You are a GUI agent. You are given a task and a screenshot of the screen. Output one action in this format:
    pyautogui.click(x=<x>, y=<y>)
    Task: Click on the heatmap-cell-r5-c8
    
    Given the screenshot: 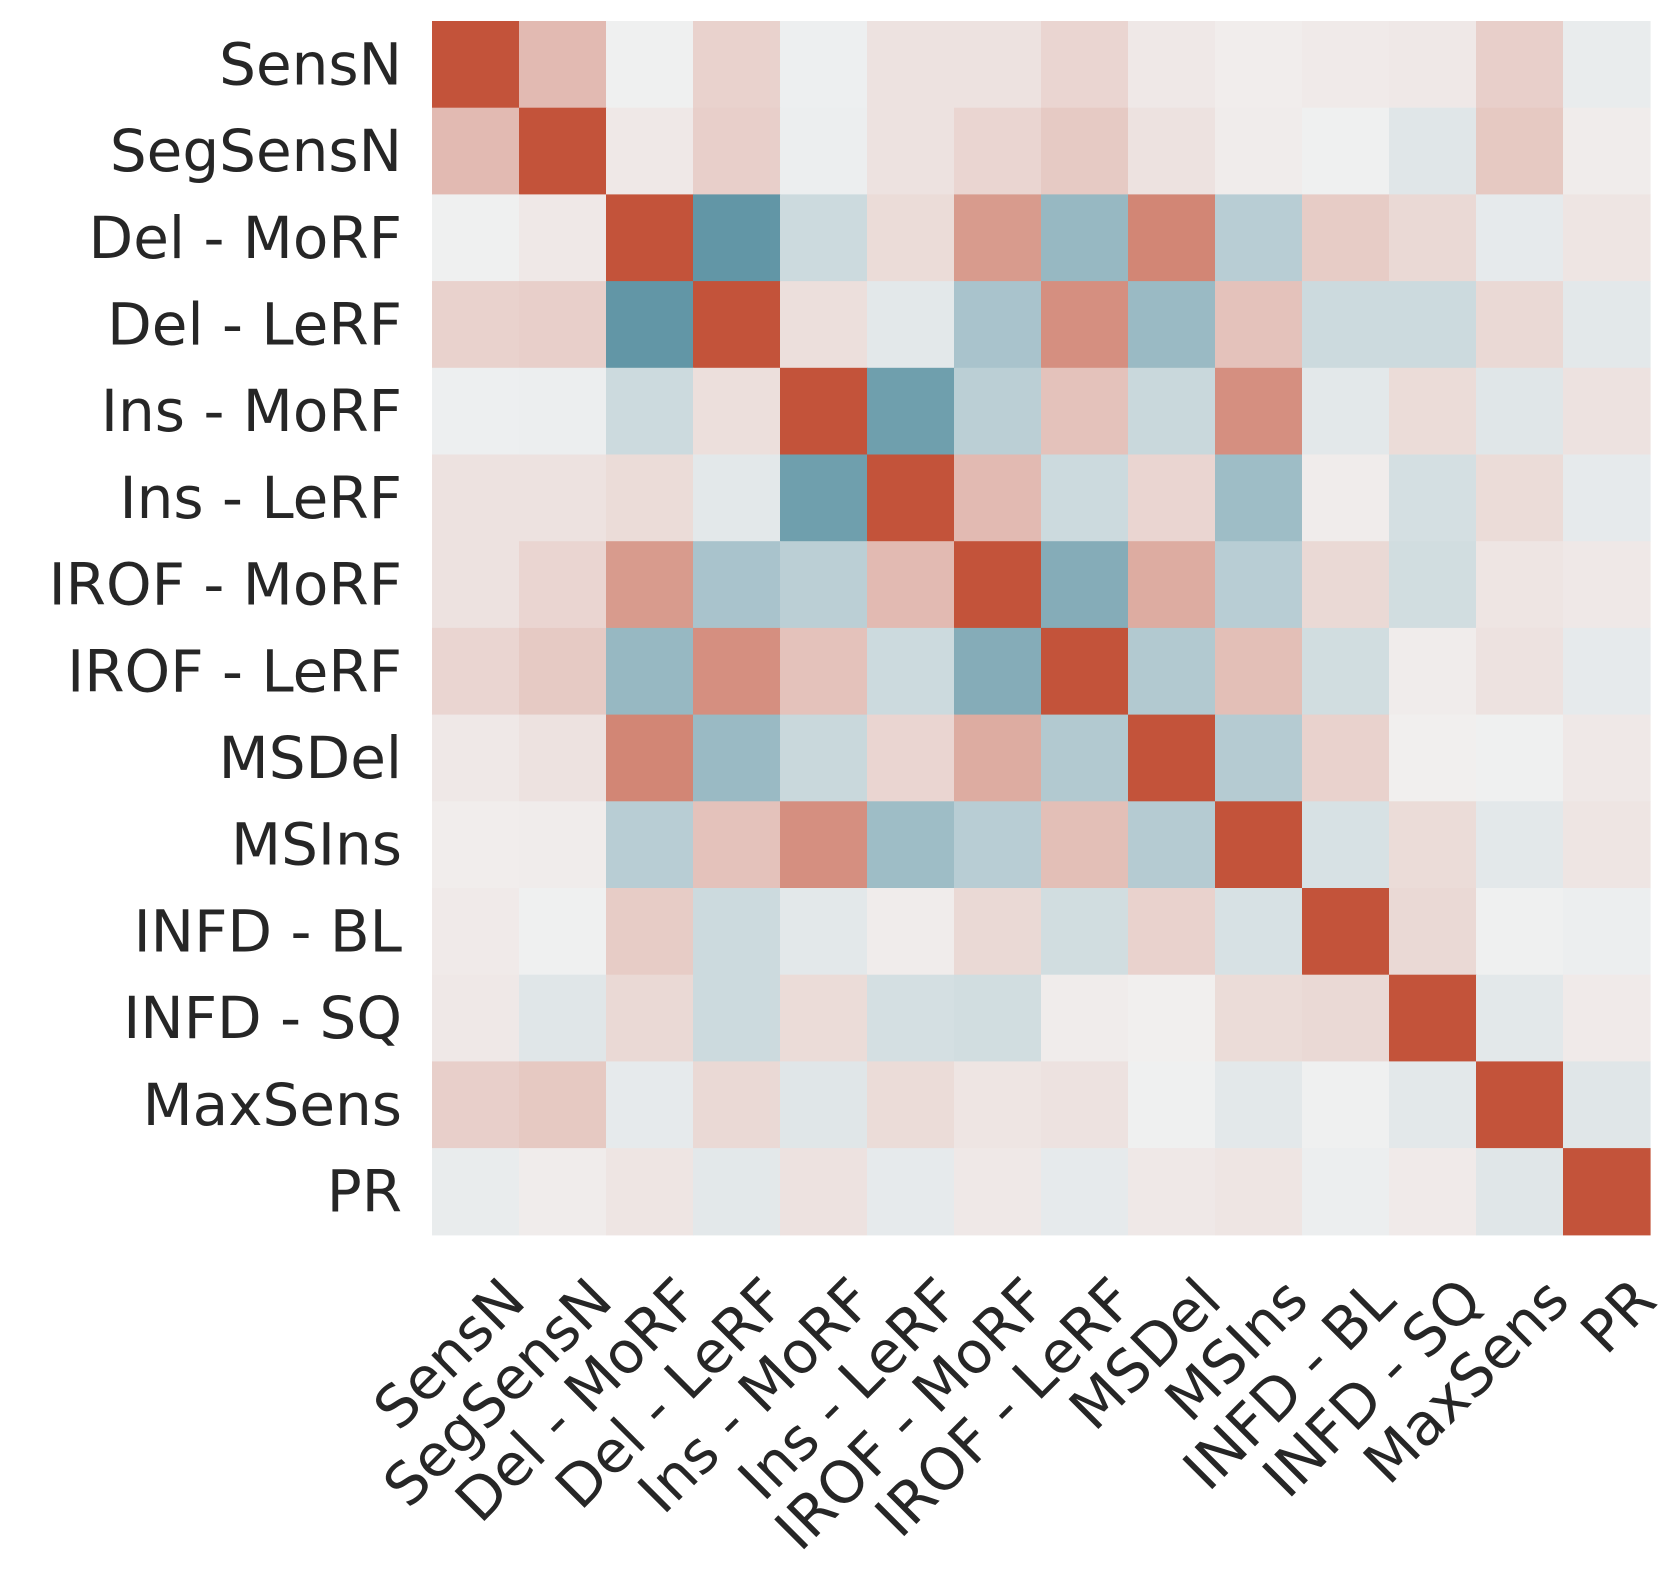 What is the action you would take?
    pyautogui.click(x=1172, y=498)
    